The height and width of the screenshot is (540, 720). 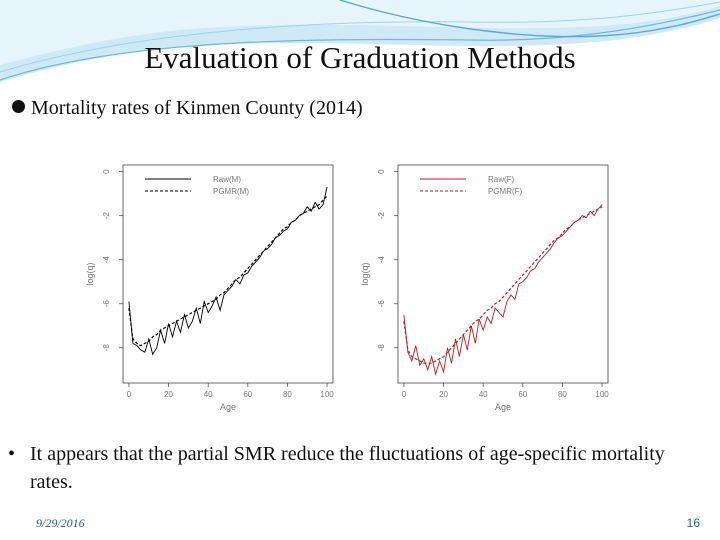 I want to click on decor-wave-top, so click(x=360, y=32).